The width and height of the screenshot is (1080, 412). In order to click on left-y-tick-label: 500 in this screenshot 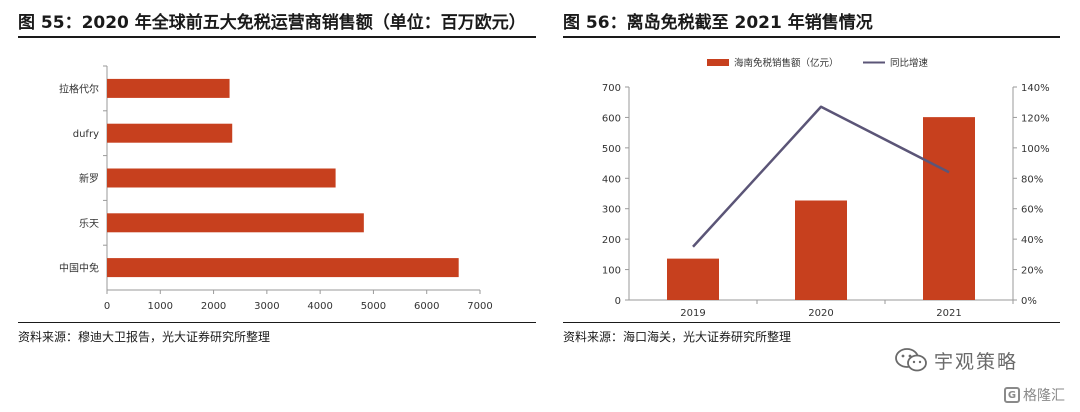, I will do `click(611, 149)`.